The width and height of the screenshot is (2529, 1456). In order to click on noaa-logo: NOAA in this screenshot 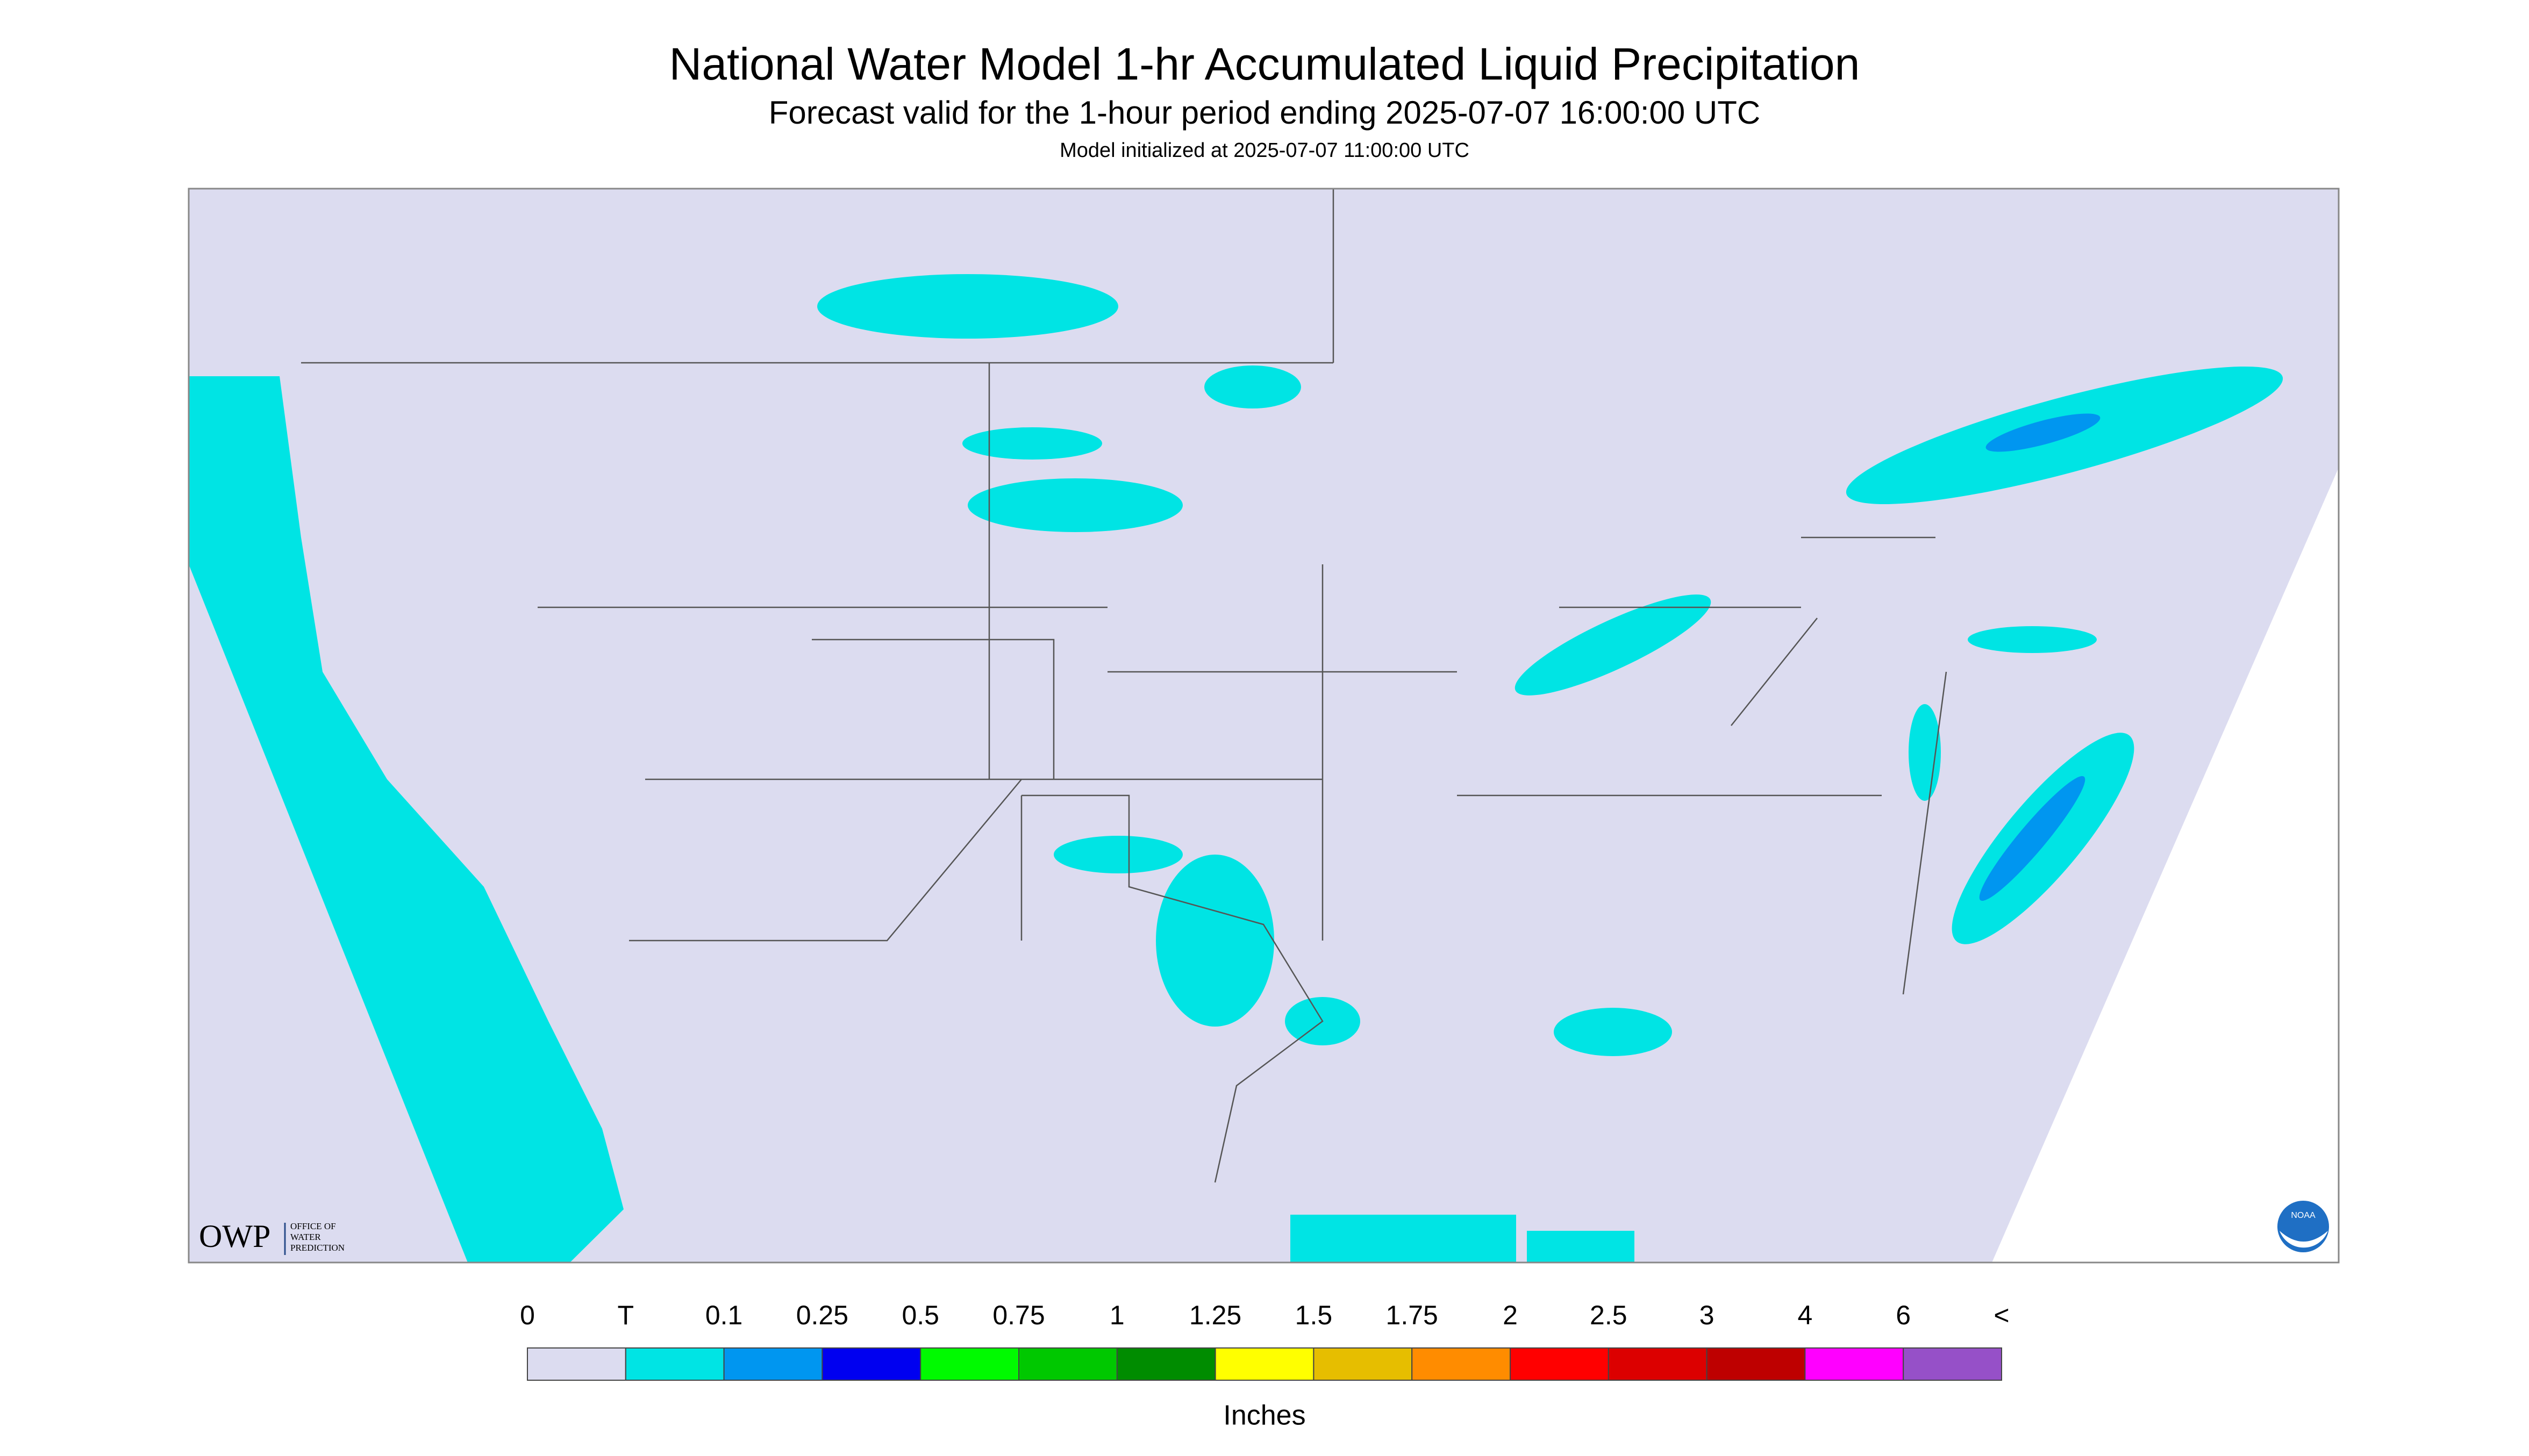, I will do `click(2303, 1226)`.